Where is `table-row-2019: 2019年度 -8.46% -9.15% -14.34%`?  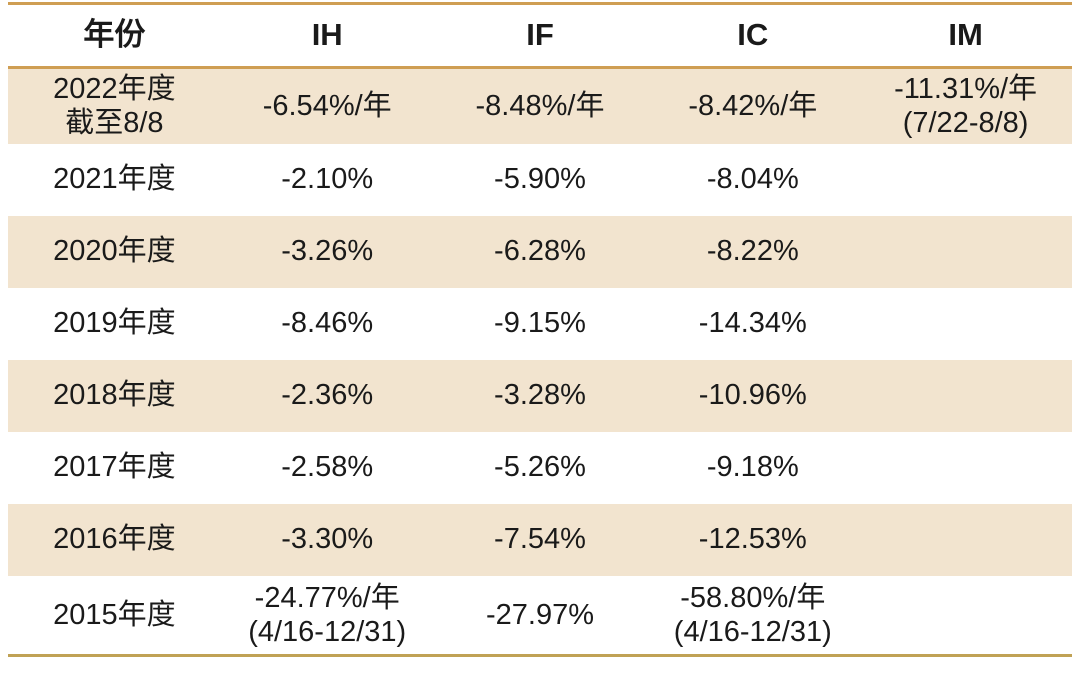
table-row-2019: 2019年度 -8.46% -9.15% -14.34% is located at coordinates (540, 323).